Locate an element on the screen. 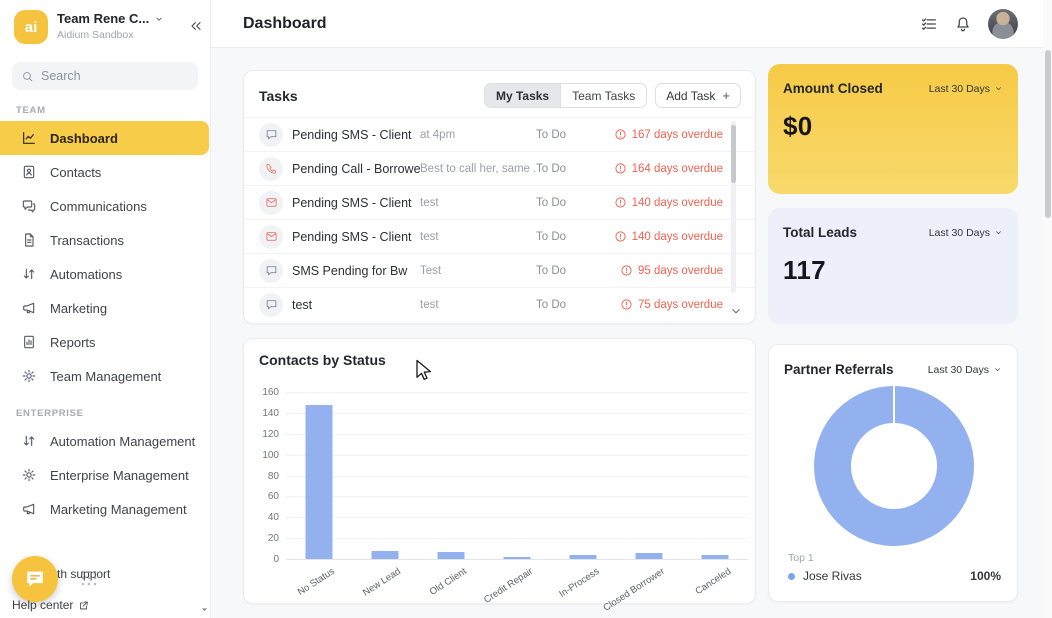 This screenshot has height=618, width=1052. sidebar-item-automation-management: Automation Management is located at coordinates (104, 441).